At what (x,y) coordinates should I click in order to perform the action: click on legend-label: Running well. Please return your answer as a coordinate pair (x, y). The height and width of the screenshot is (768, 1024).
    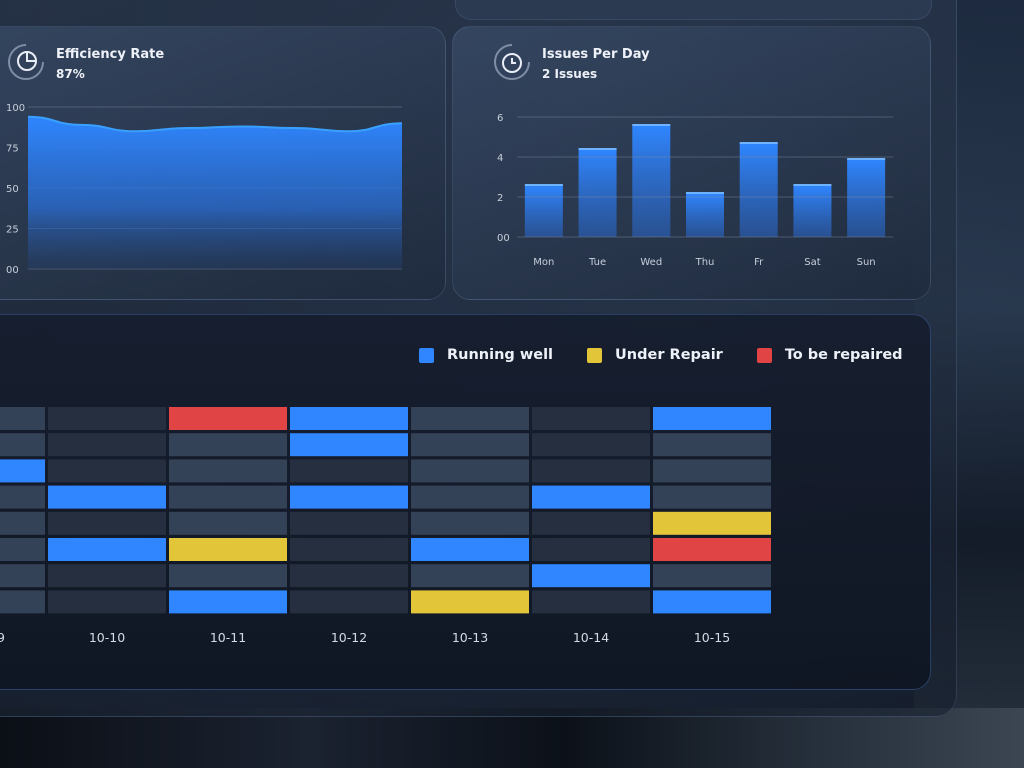
    Looking at the image, I should click on (500, 355).